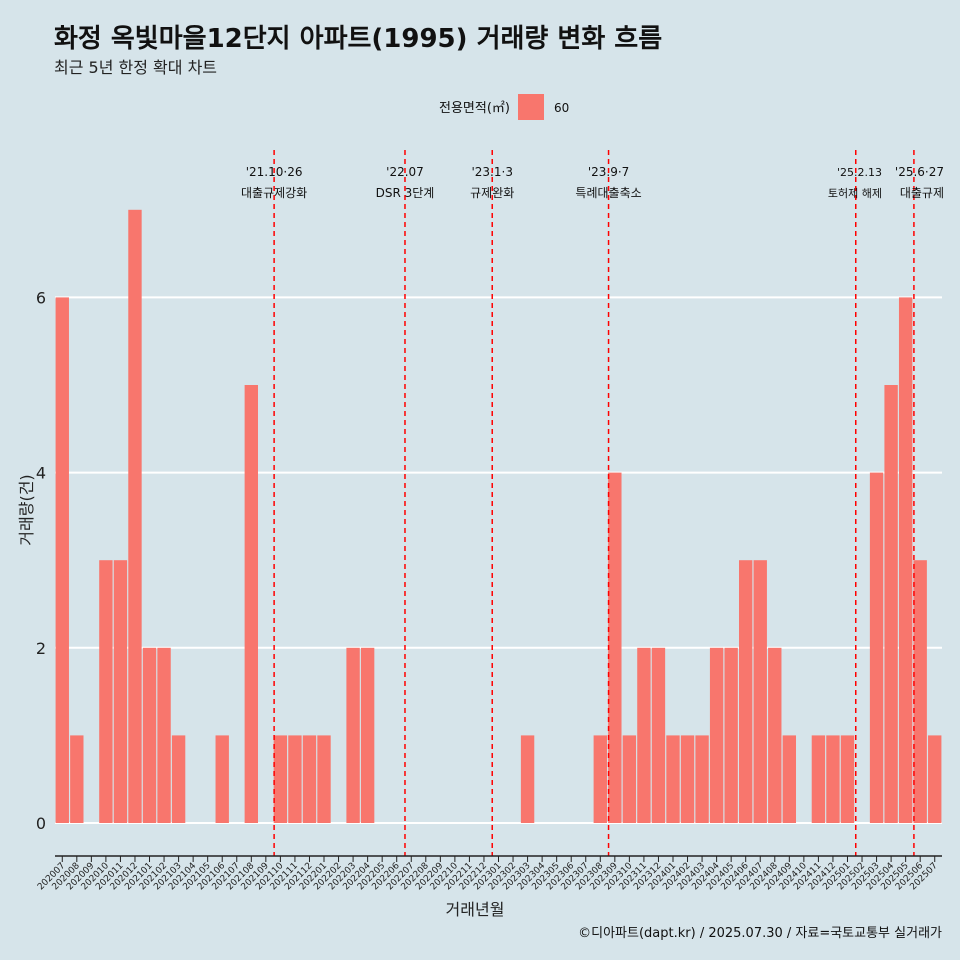  Describe the element at coordinates (26, 509) in the screenshot. I see `y-axis-title: 거래량(건)` at that location.